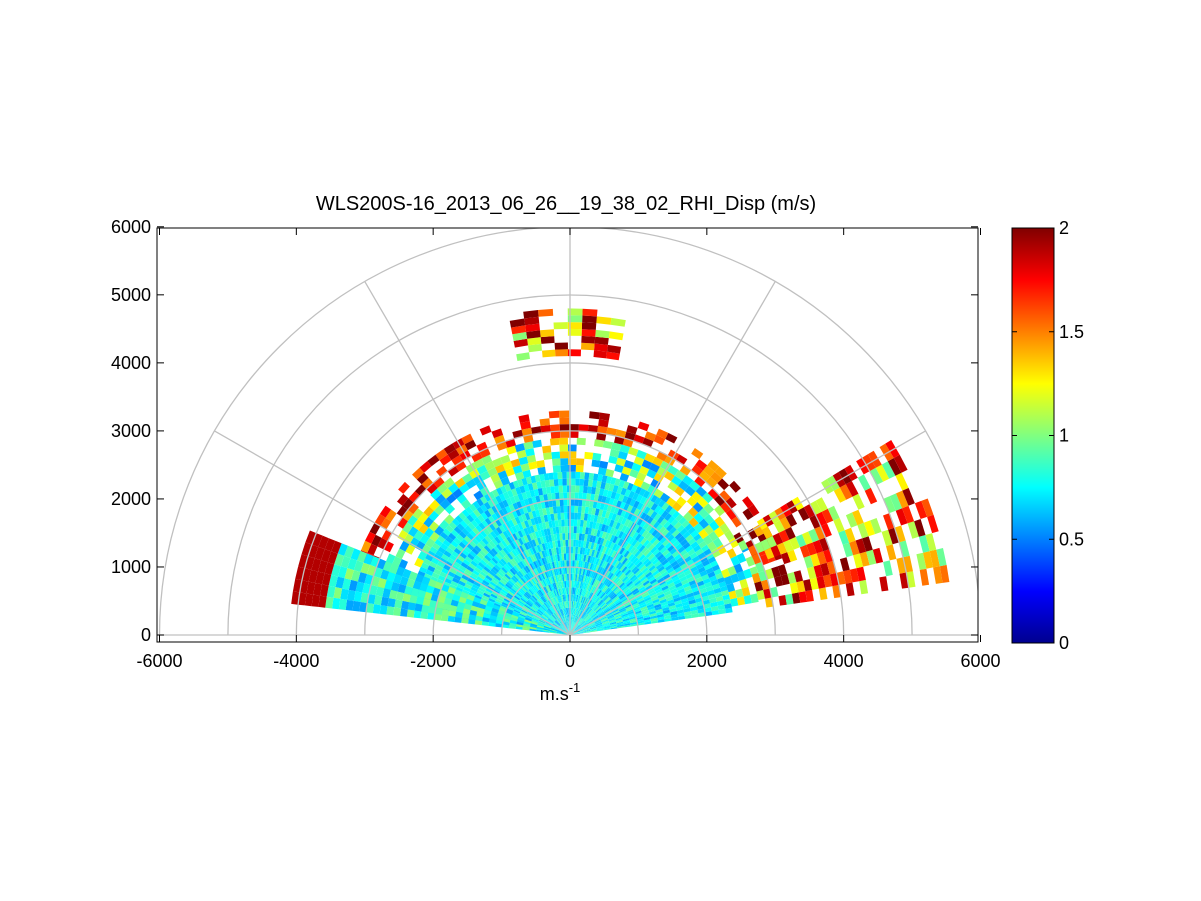  Describe the element at coordinates (1064, 643) in the screenshot. I see `colorbar-tick-label: 0` at that location.